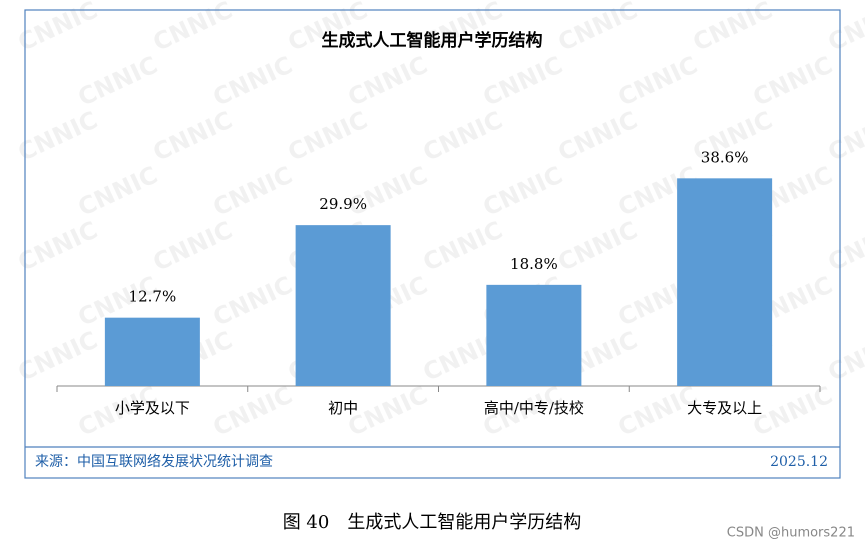  I want to click on value-label: 12.7%, so click(153, 297).